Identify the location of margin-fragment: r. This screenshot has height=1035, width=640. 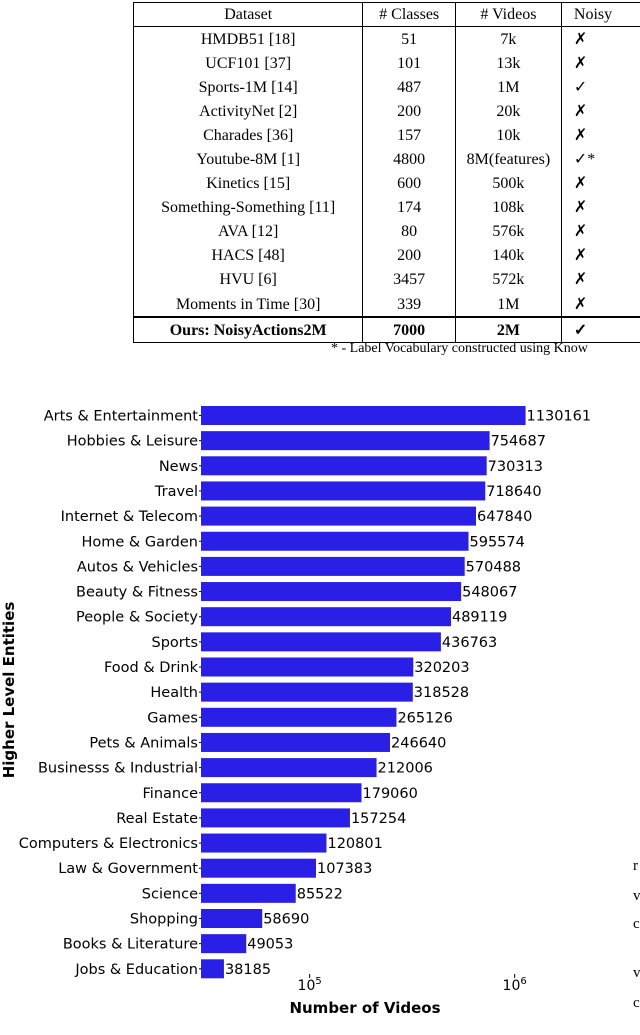
(635, 866).